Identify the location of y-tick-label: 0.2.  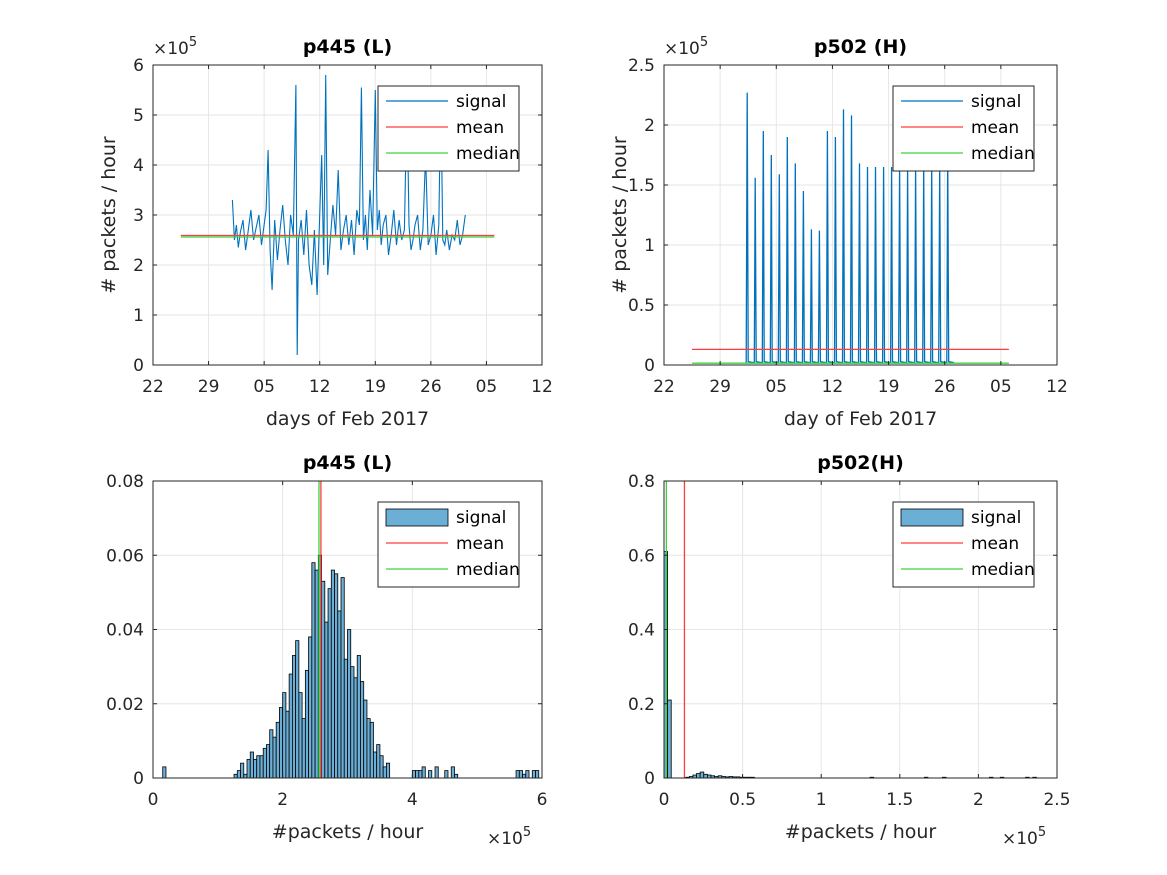
(641, 705).